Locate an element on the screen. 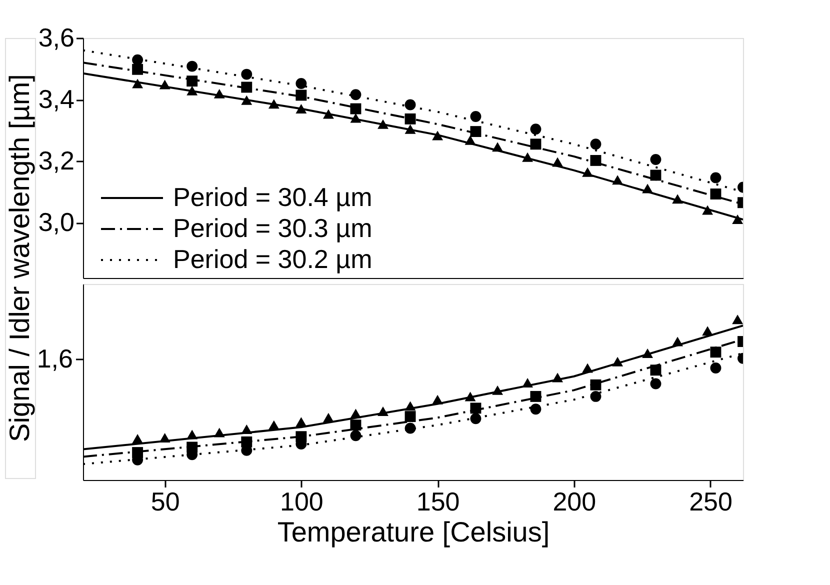  x-axis-title: Temperature [Celsius] is located at coordinates (413, 532).